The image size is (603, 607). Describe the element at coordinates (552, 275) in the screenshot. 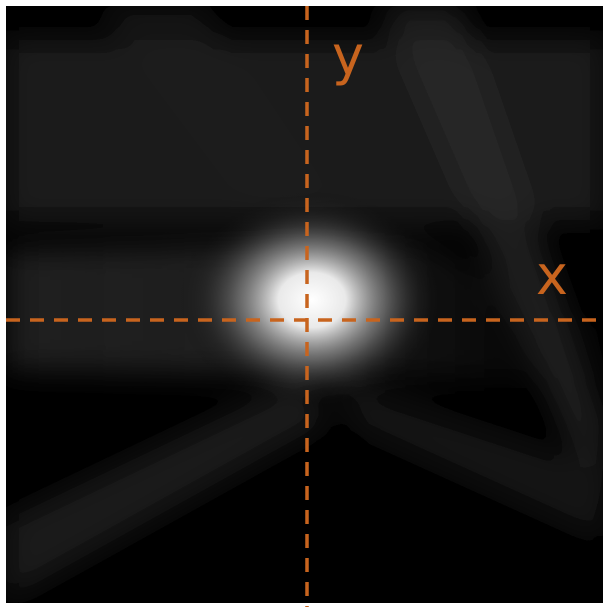

I see `x-label: x` at that location.